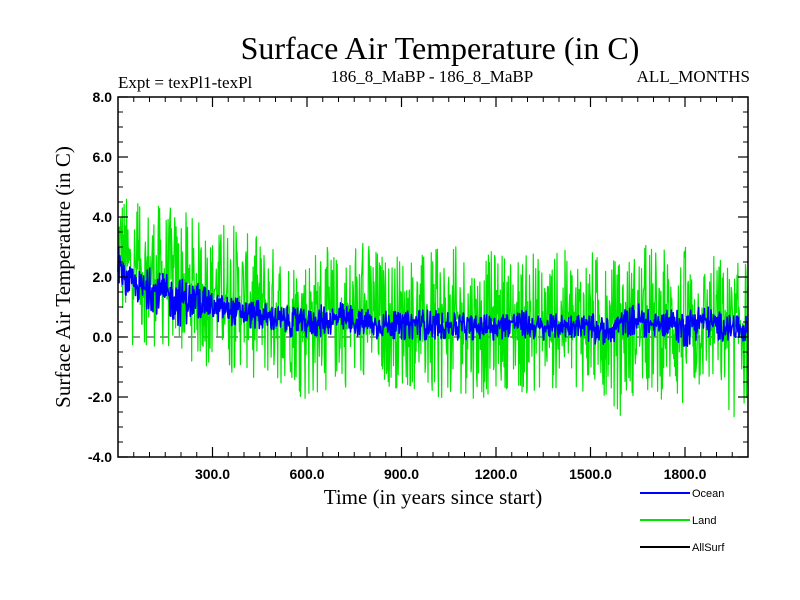 The width and height of the screenshot is (800, 600). I want to click on y-tick-label: -2.0, so click(100, 397).